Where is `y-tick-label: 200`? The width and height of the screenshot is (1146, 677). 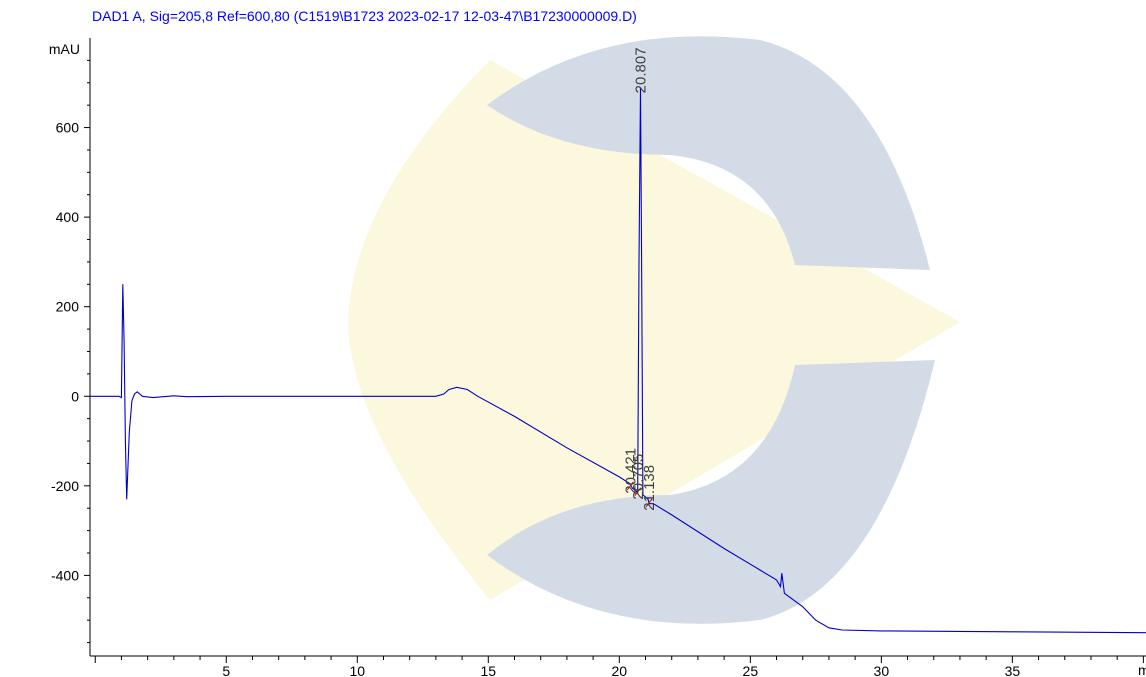 y-tick-label: 200 is located at coordinates (68, 307).